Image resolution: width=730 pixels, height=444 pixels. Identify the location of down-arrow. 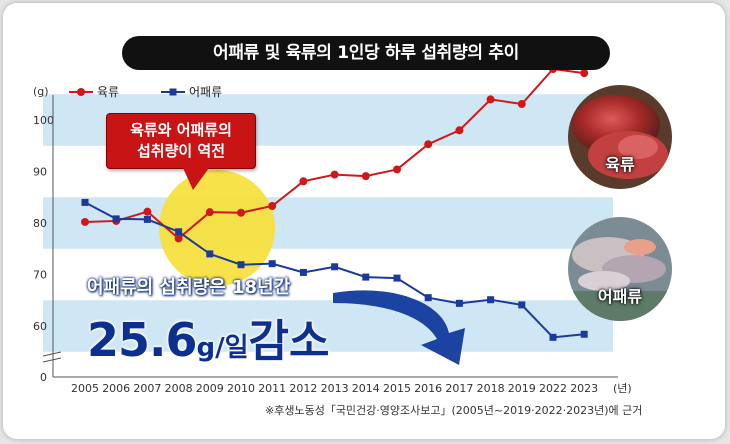
(399, 327).